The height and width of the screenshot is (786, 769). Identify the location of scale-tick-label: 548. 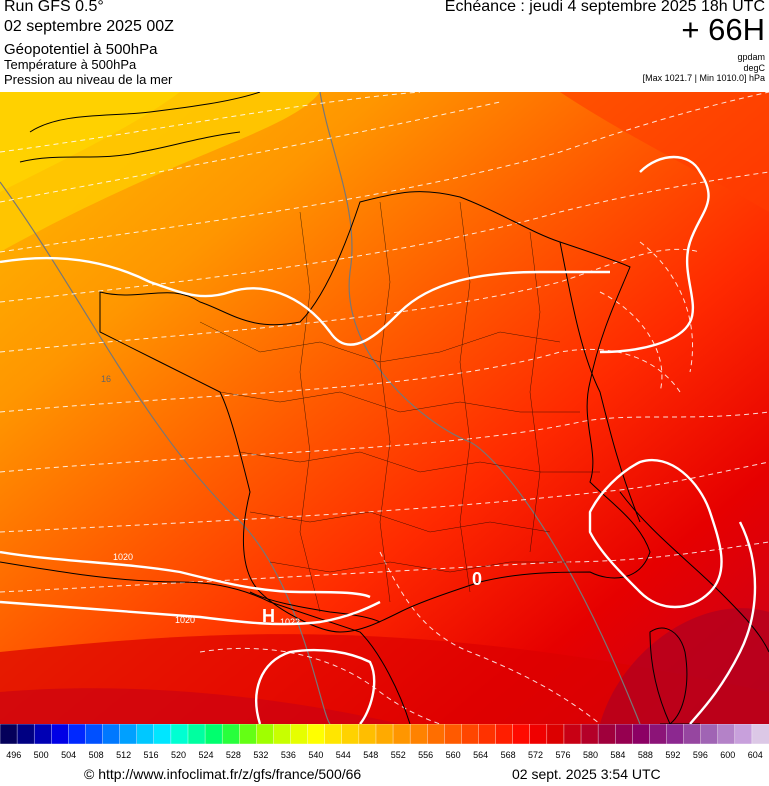
(370, 755).